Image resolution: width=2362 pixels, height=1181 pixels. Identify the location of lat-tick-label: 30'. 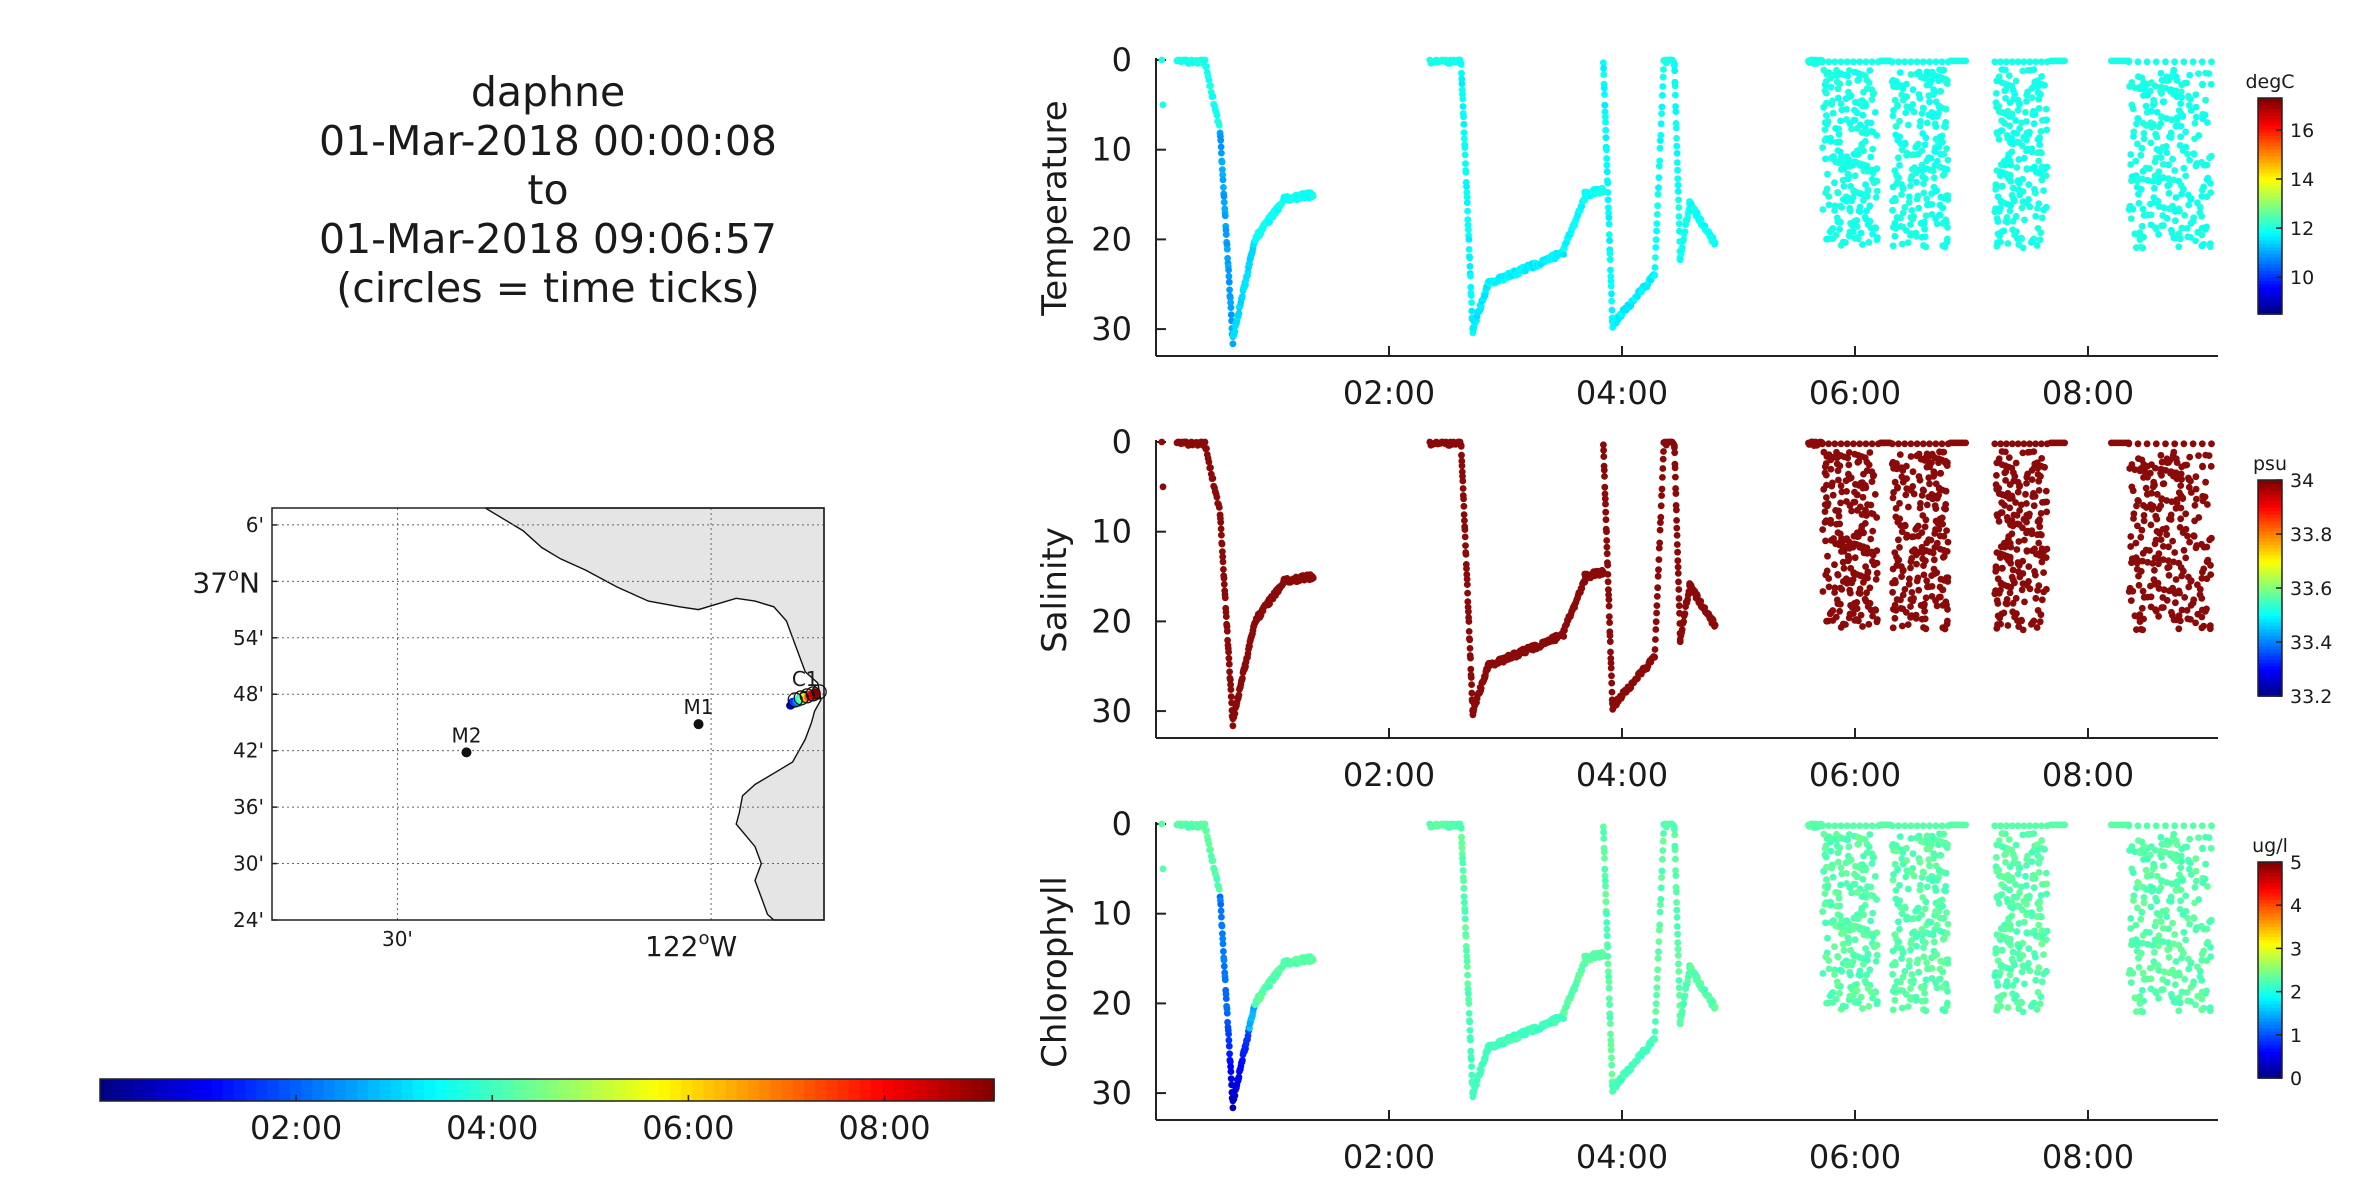
(248, 864).